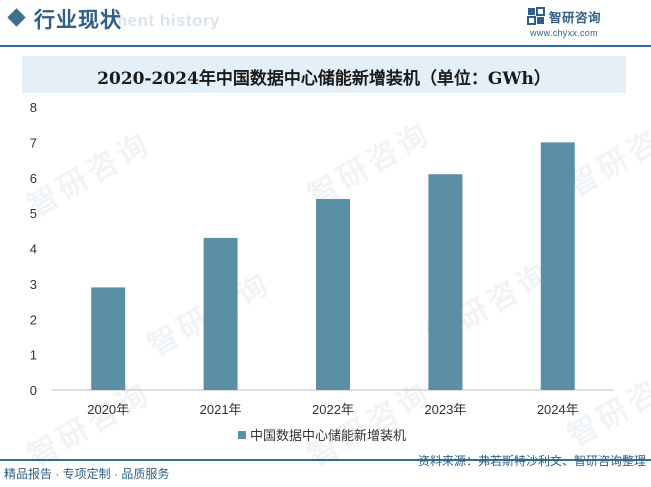 The image size is (651, 487). What do you see at coordinates (33, 249) in the screenshot?
I see `y-tick-label: 4` at bounding box center [33, 249].